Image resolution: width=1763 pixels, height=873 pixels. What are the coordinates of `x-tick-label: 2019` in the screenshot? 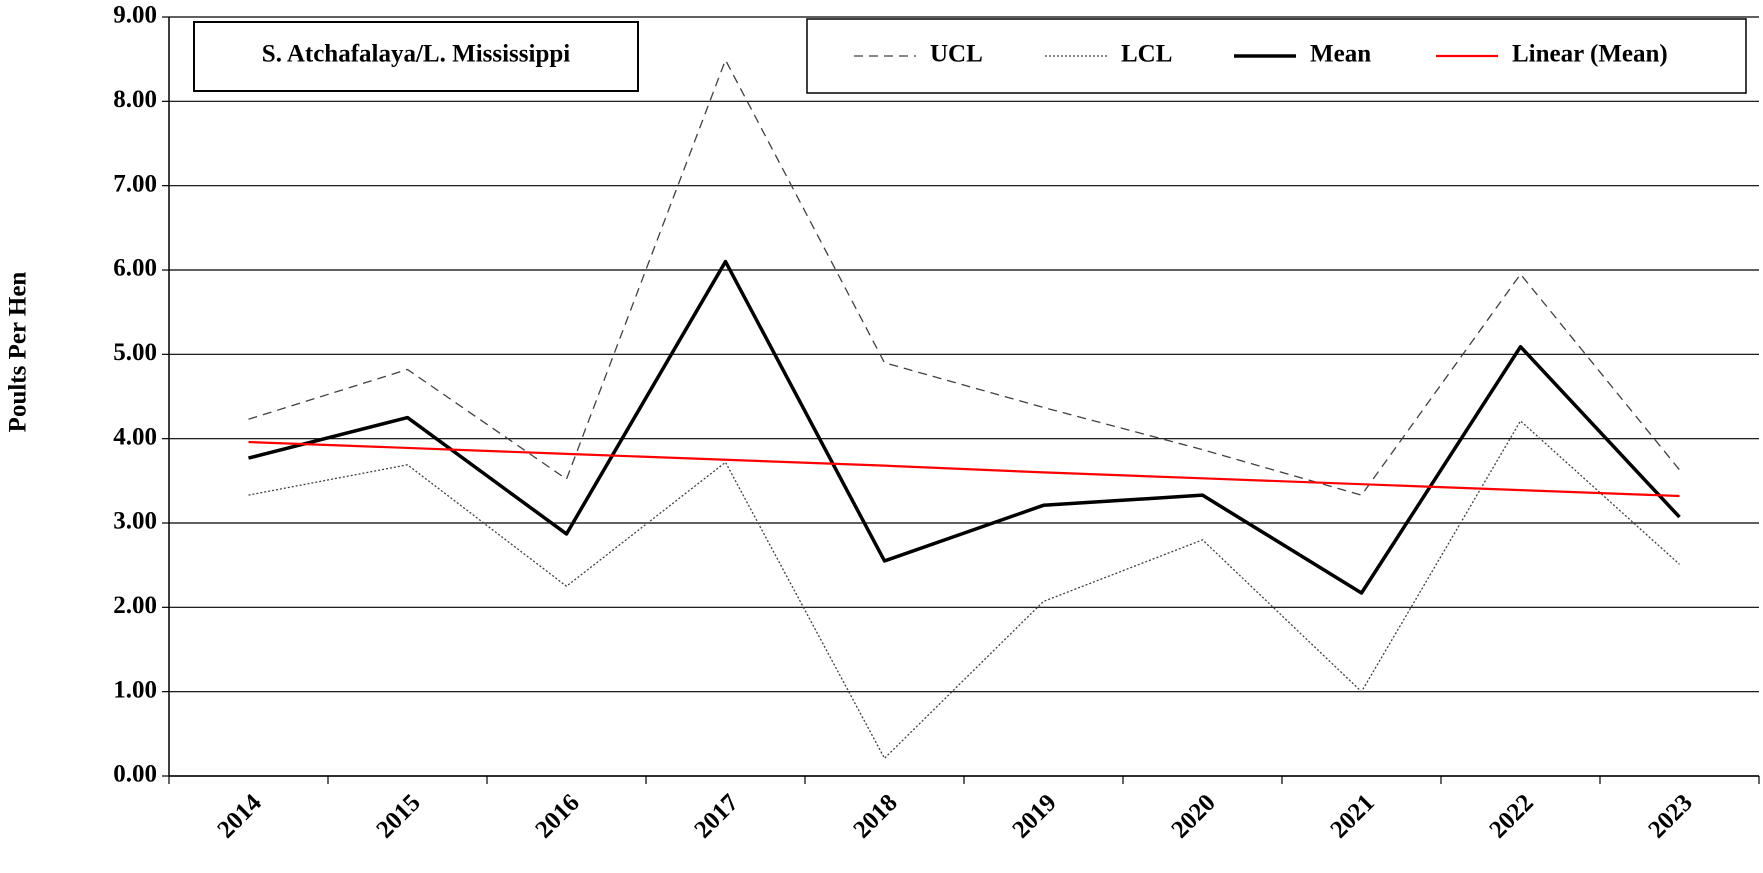 It's located at (1034, 816).